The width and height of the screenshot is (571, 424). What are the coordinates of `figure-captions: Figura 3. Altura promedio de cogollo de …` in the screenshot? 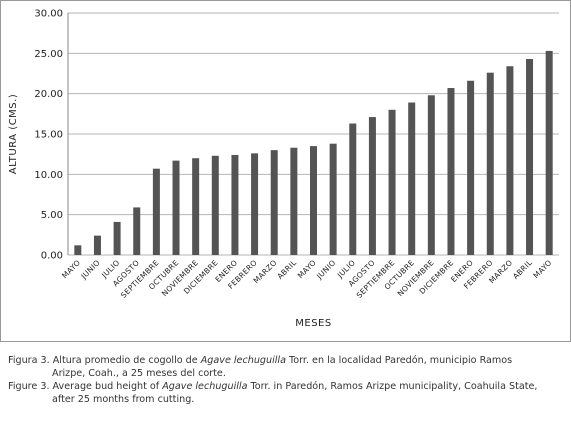 It's located at (287, 380).